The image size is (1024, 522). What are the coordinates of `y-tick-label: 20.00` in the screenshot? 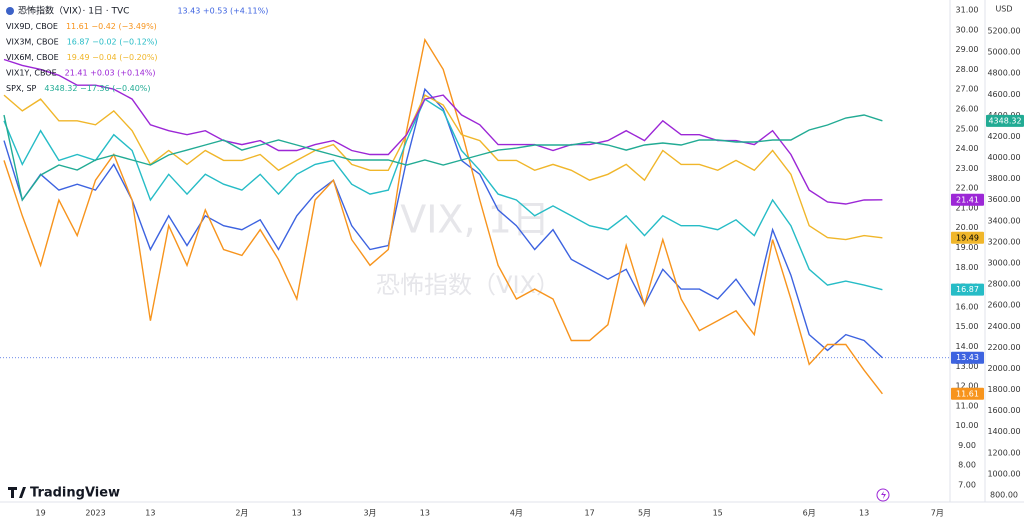 It's located at (967, 227).